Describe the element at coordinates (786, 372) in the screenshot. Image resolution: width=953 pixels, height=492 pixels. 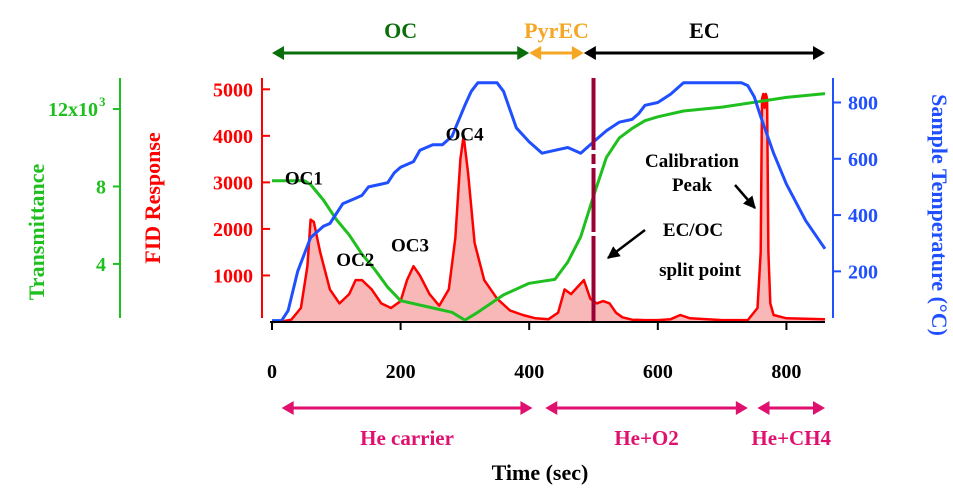
I see `x-tick-label: 800` at that location.